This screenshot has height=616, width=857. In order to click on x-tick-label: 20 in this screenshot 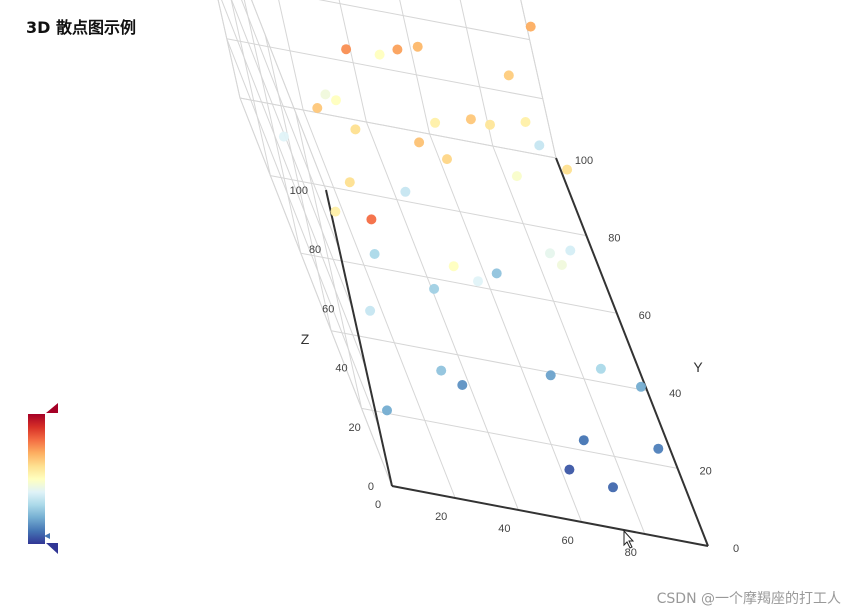, I will do `click(441, 517)`.